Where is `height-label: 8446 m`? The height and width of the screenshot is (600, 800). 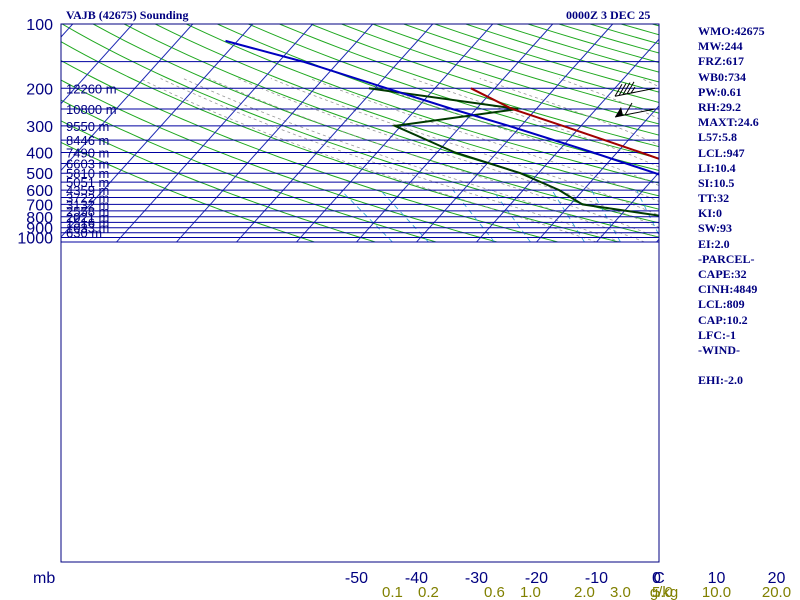 height-label: 8446 m is located at coordinates (87, 140).